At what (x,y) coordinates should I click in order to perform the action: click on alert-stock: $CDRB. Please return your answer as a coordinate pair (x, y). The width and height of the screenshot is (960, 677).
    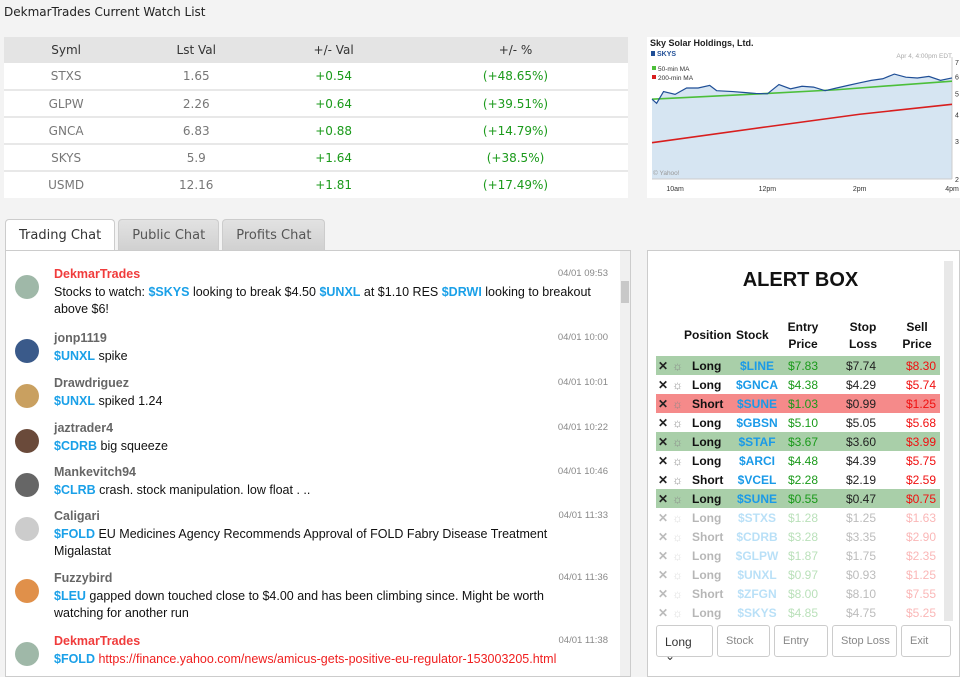
    Looking at the image, I should click on (757, 537).